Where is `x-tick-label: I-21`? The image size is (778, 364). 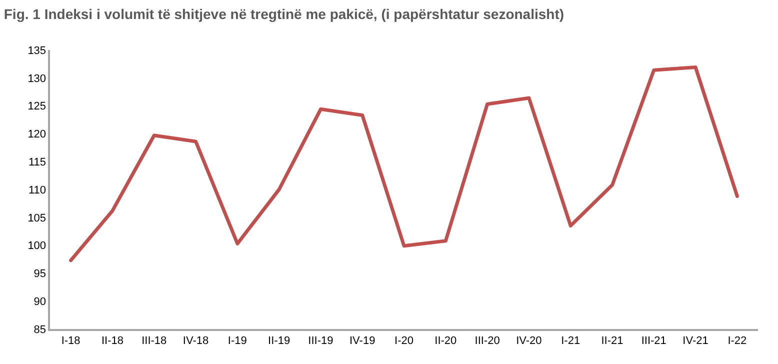 x-tick-label: I-21 is located at coordinates (570, 340).